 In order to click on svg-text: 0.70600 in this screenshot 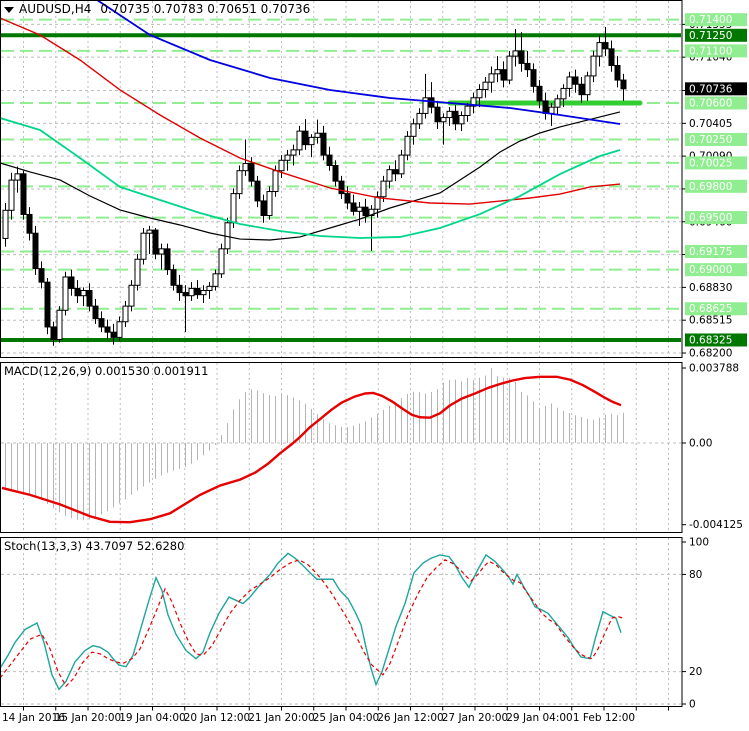, I will do `click(710, 104)`.